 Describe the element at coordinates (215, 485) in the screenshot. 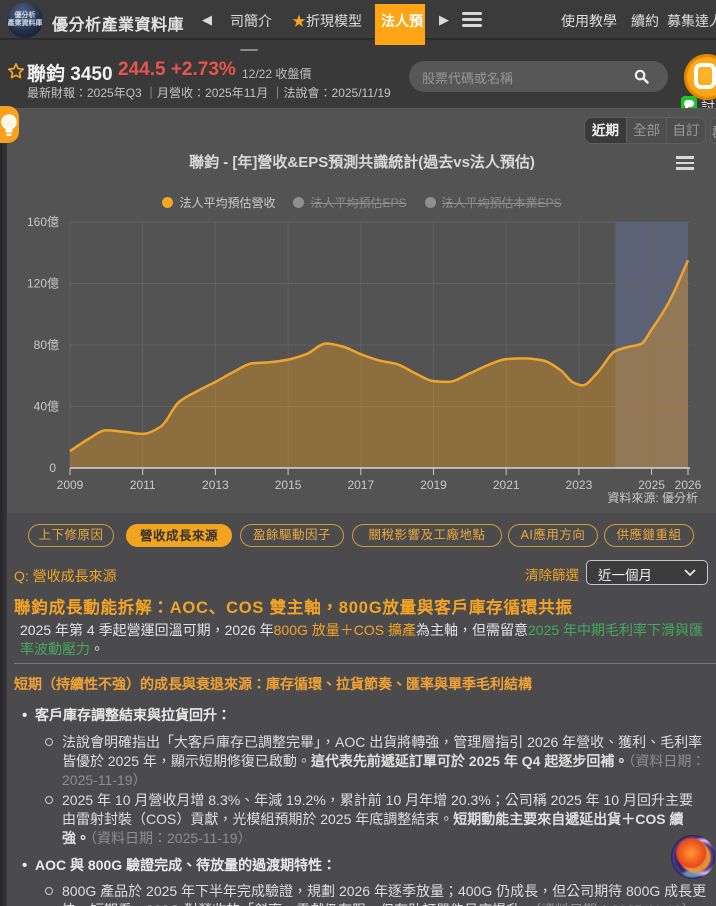

I see `svg-text: 2013` at that location.